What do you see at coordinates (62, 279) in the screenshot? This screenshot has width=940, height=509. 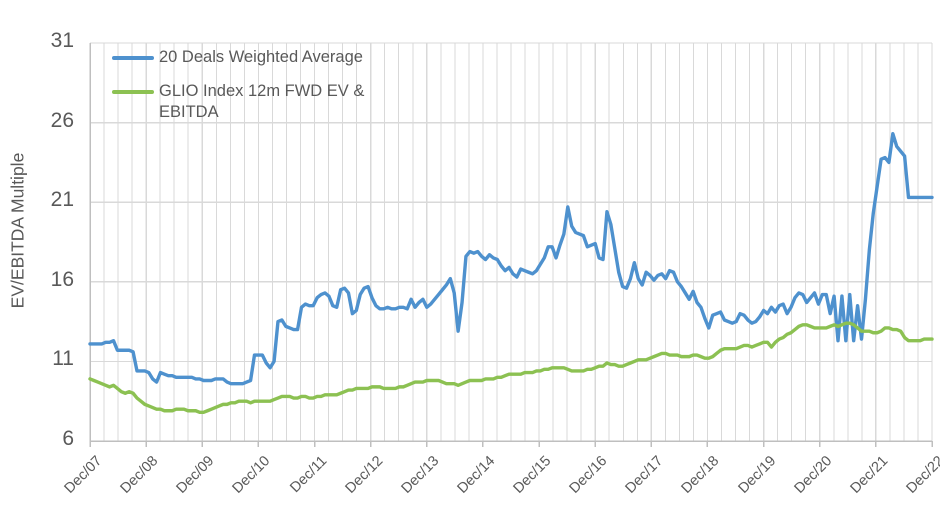 I see `y-axis-tick-16: 16` at bounding box center [62, 279].